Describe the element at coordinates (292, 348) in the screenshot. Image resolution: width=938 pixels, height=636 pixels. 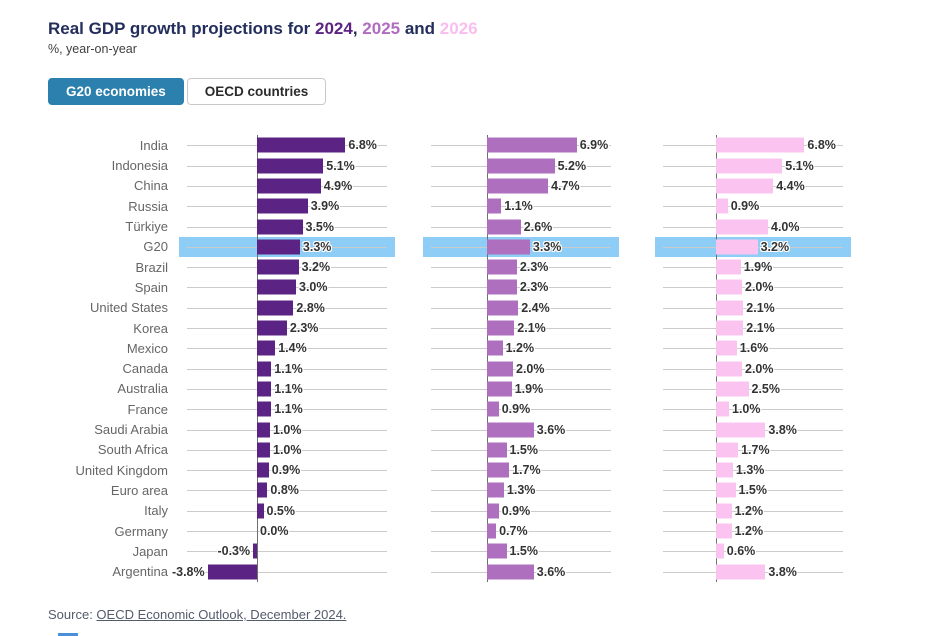
I see `value-label: 1.4%` at that location.